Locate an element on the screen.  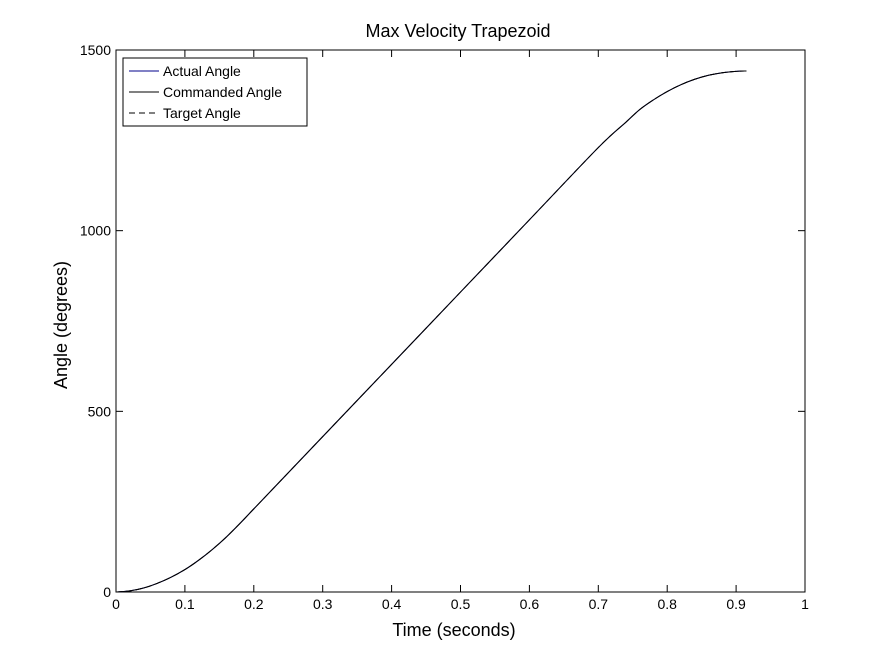
legend-entry: Commanded Angle is located at coordinates (222, 92).